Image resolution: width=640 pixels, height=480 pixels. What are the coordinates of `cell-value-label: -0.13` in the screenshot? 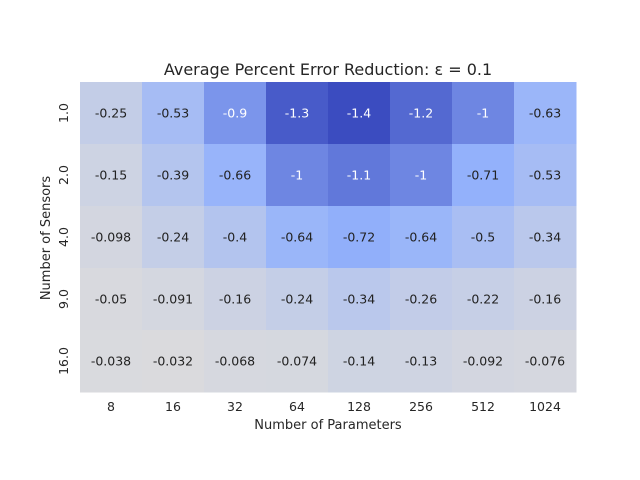 It's located at (421, 361).